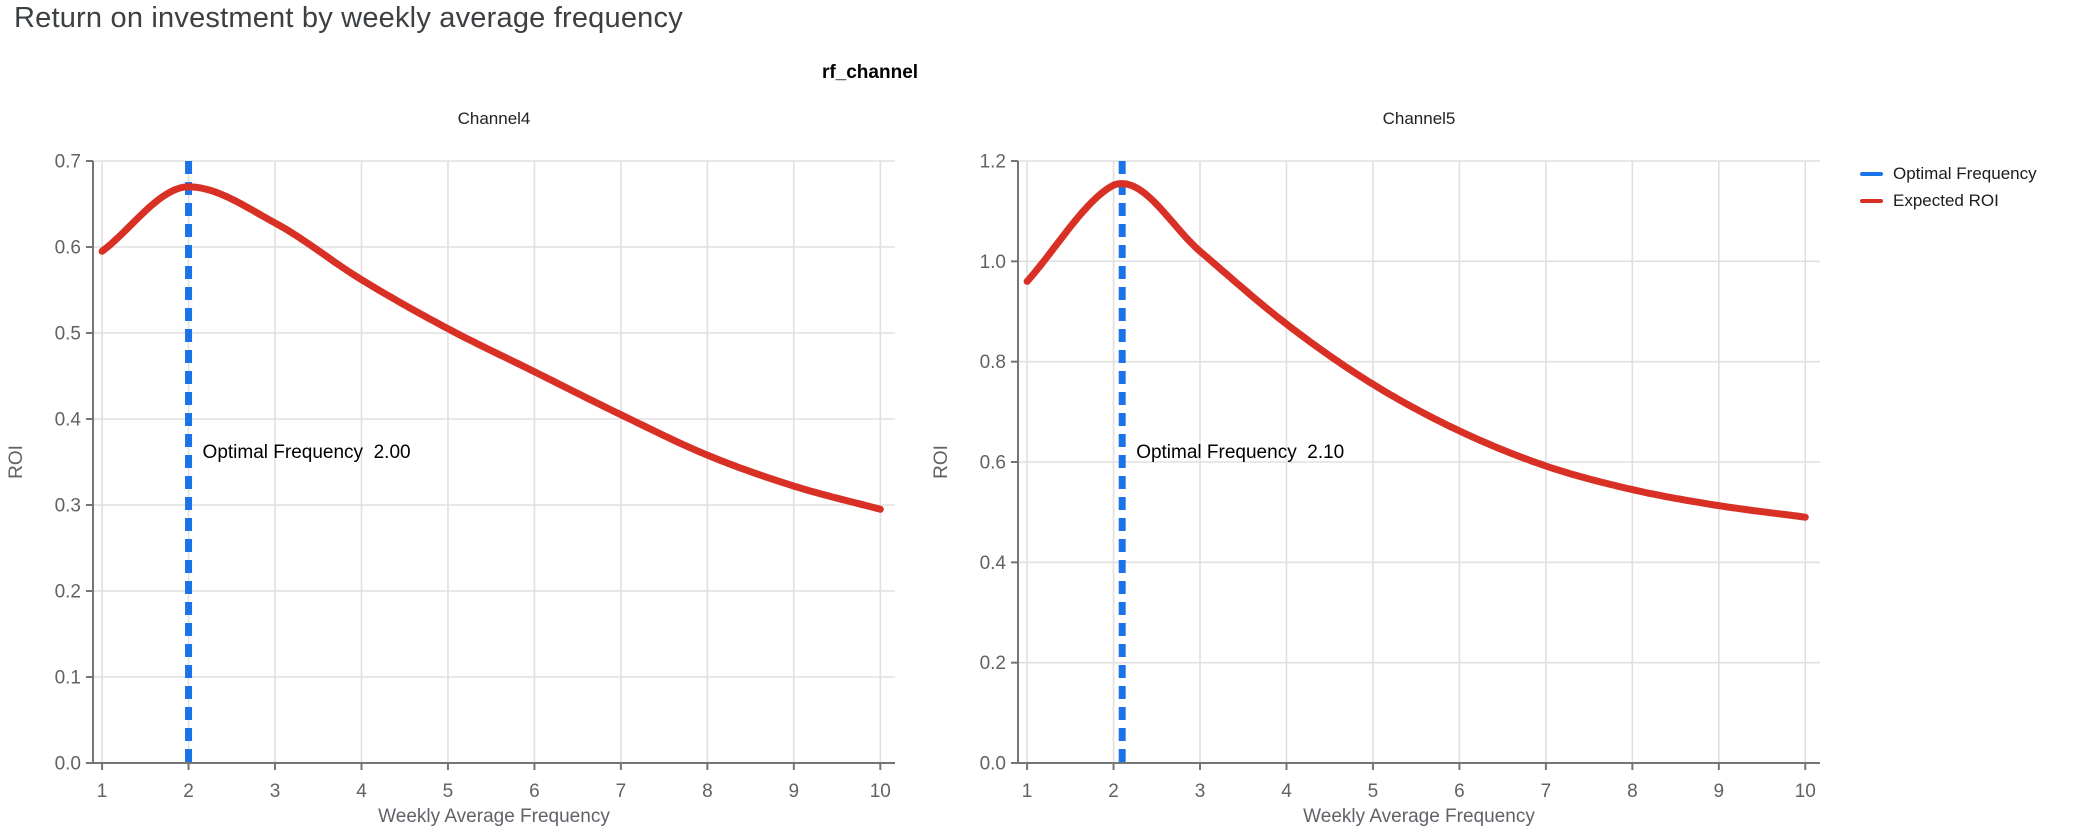 Image resolution: width=2074 pixels, height=840 pixels. I want to click on y-tick-label: 1.2, so click(993, 162).